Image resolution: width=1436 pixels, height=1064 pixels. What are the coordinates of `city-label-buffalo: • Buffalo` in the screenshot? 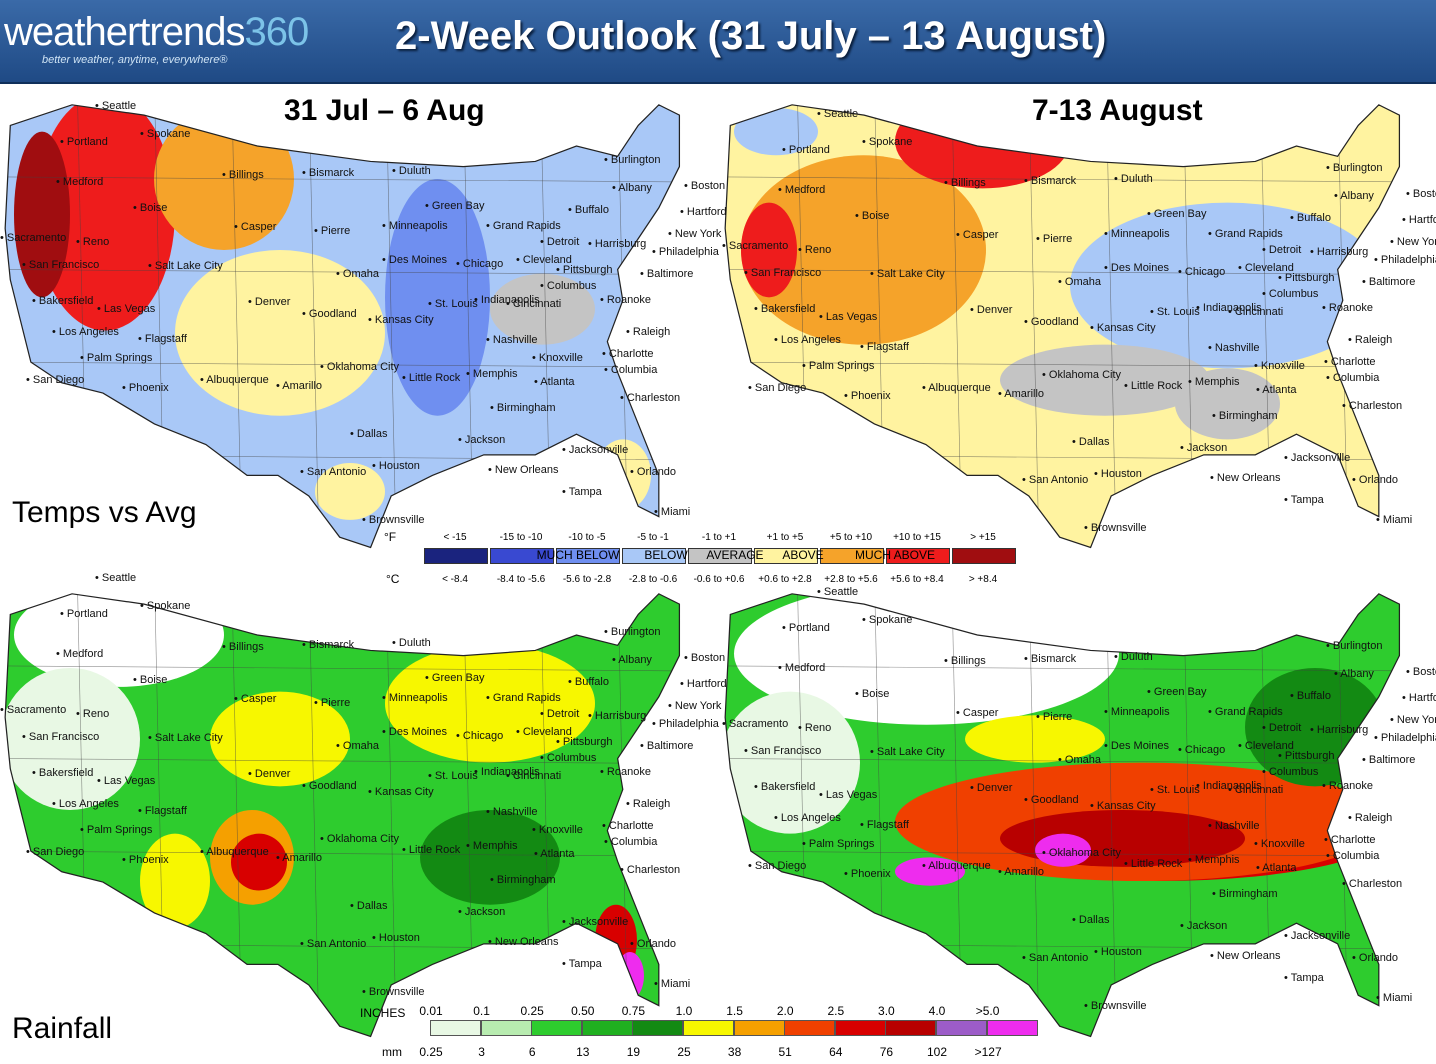 It's located at (588, 682).